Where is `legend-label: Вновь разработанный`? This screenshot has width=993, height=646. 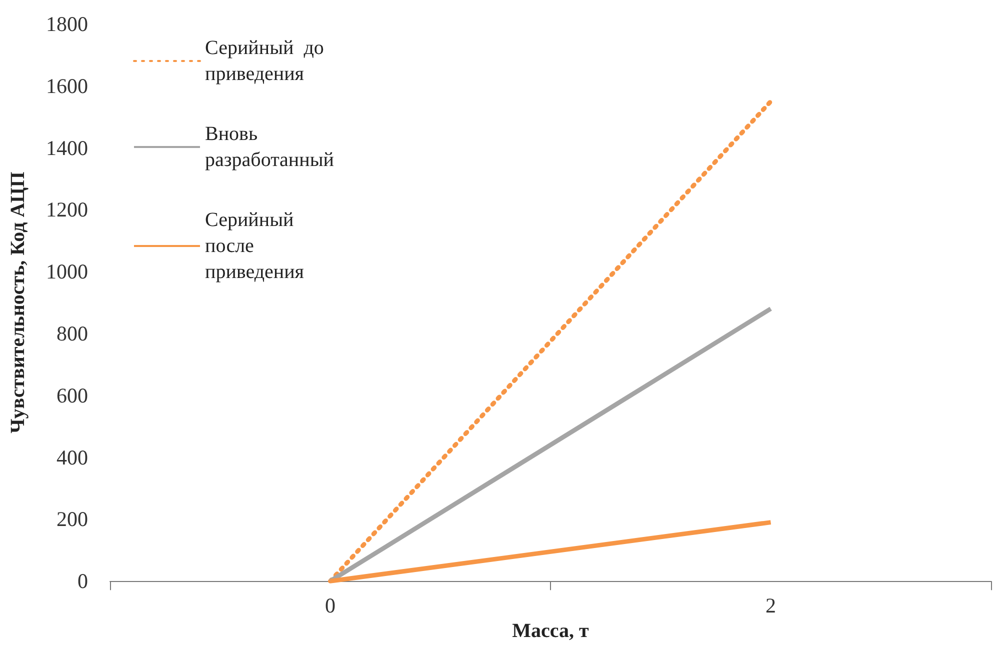 legend-label: Вновь разработанный is located at coordinates (269, 147).